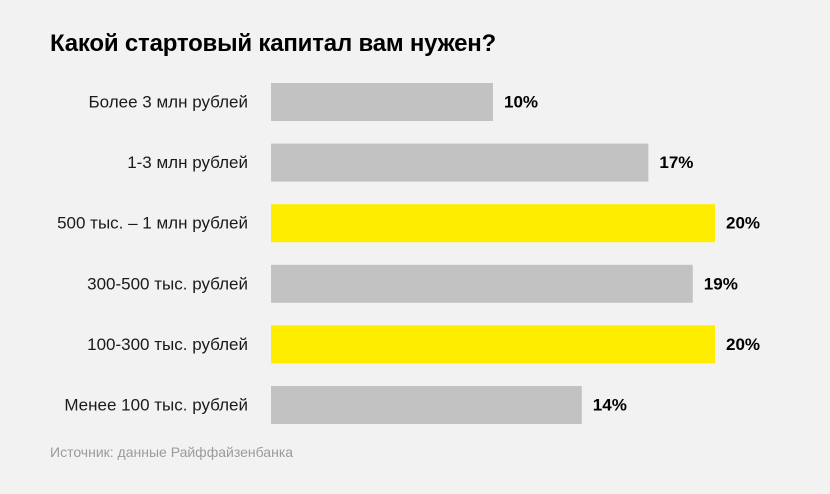 The height and width of the screenshot is (494, 830). What do you see at coordinates (187, 162) in the screenshot?
I see `category-label-1: 1-3 млн рублей` at bounding box center [187, 162].